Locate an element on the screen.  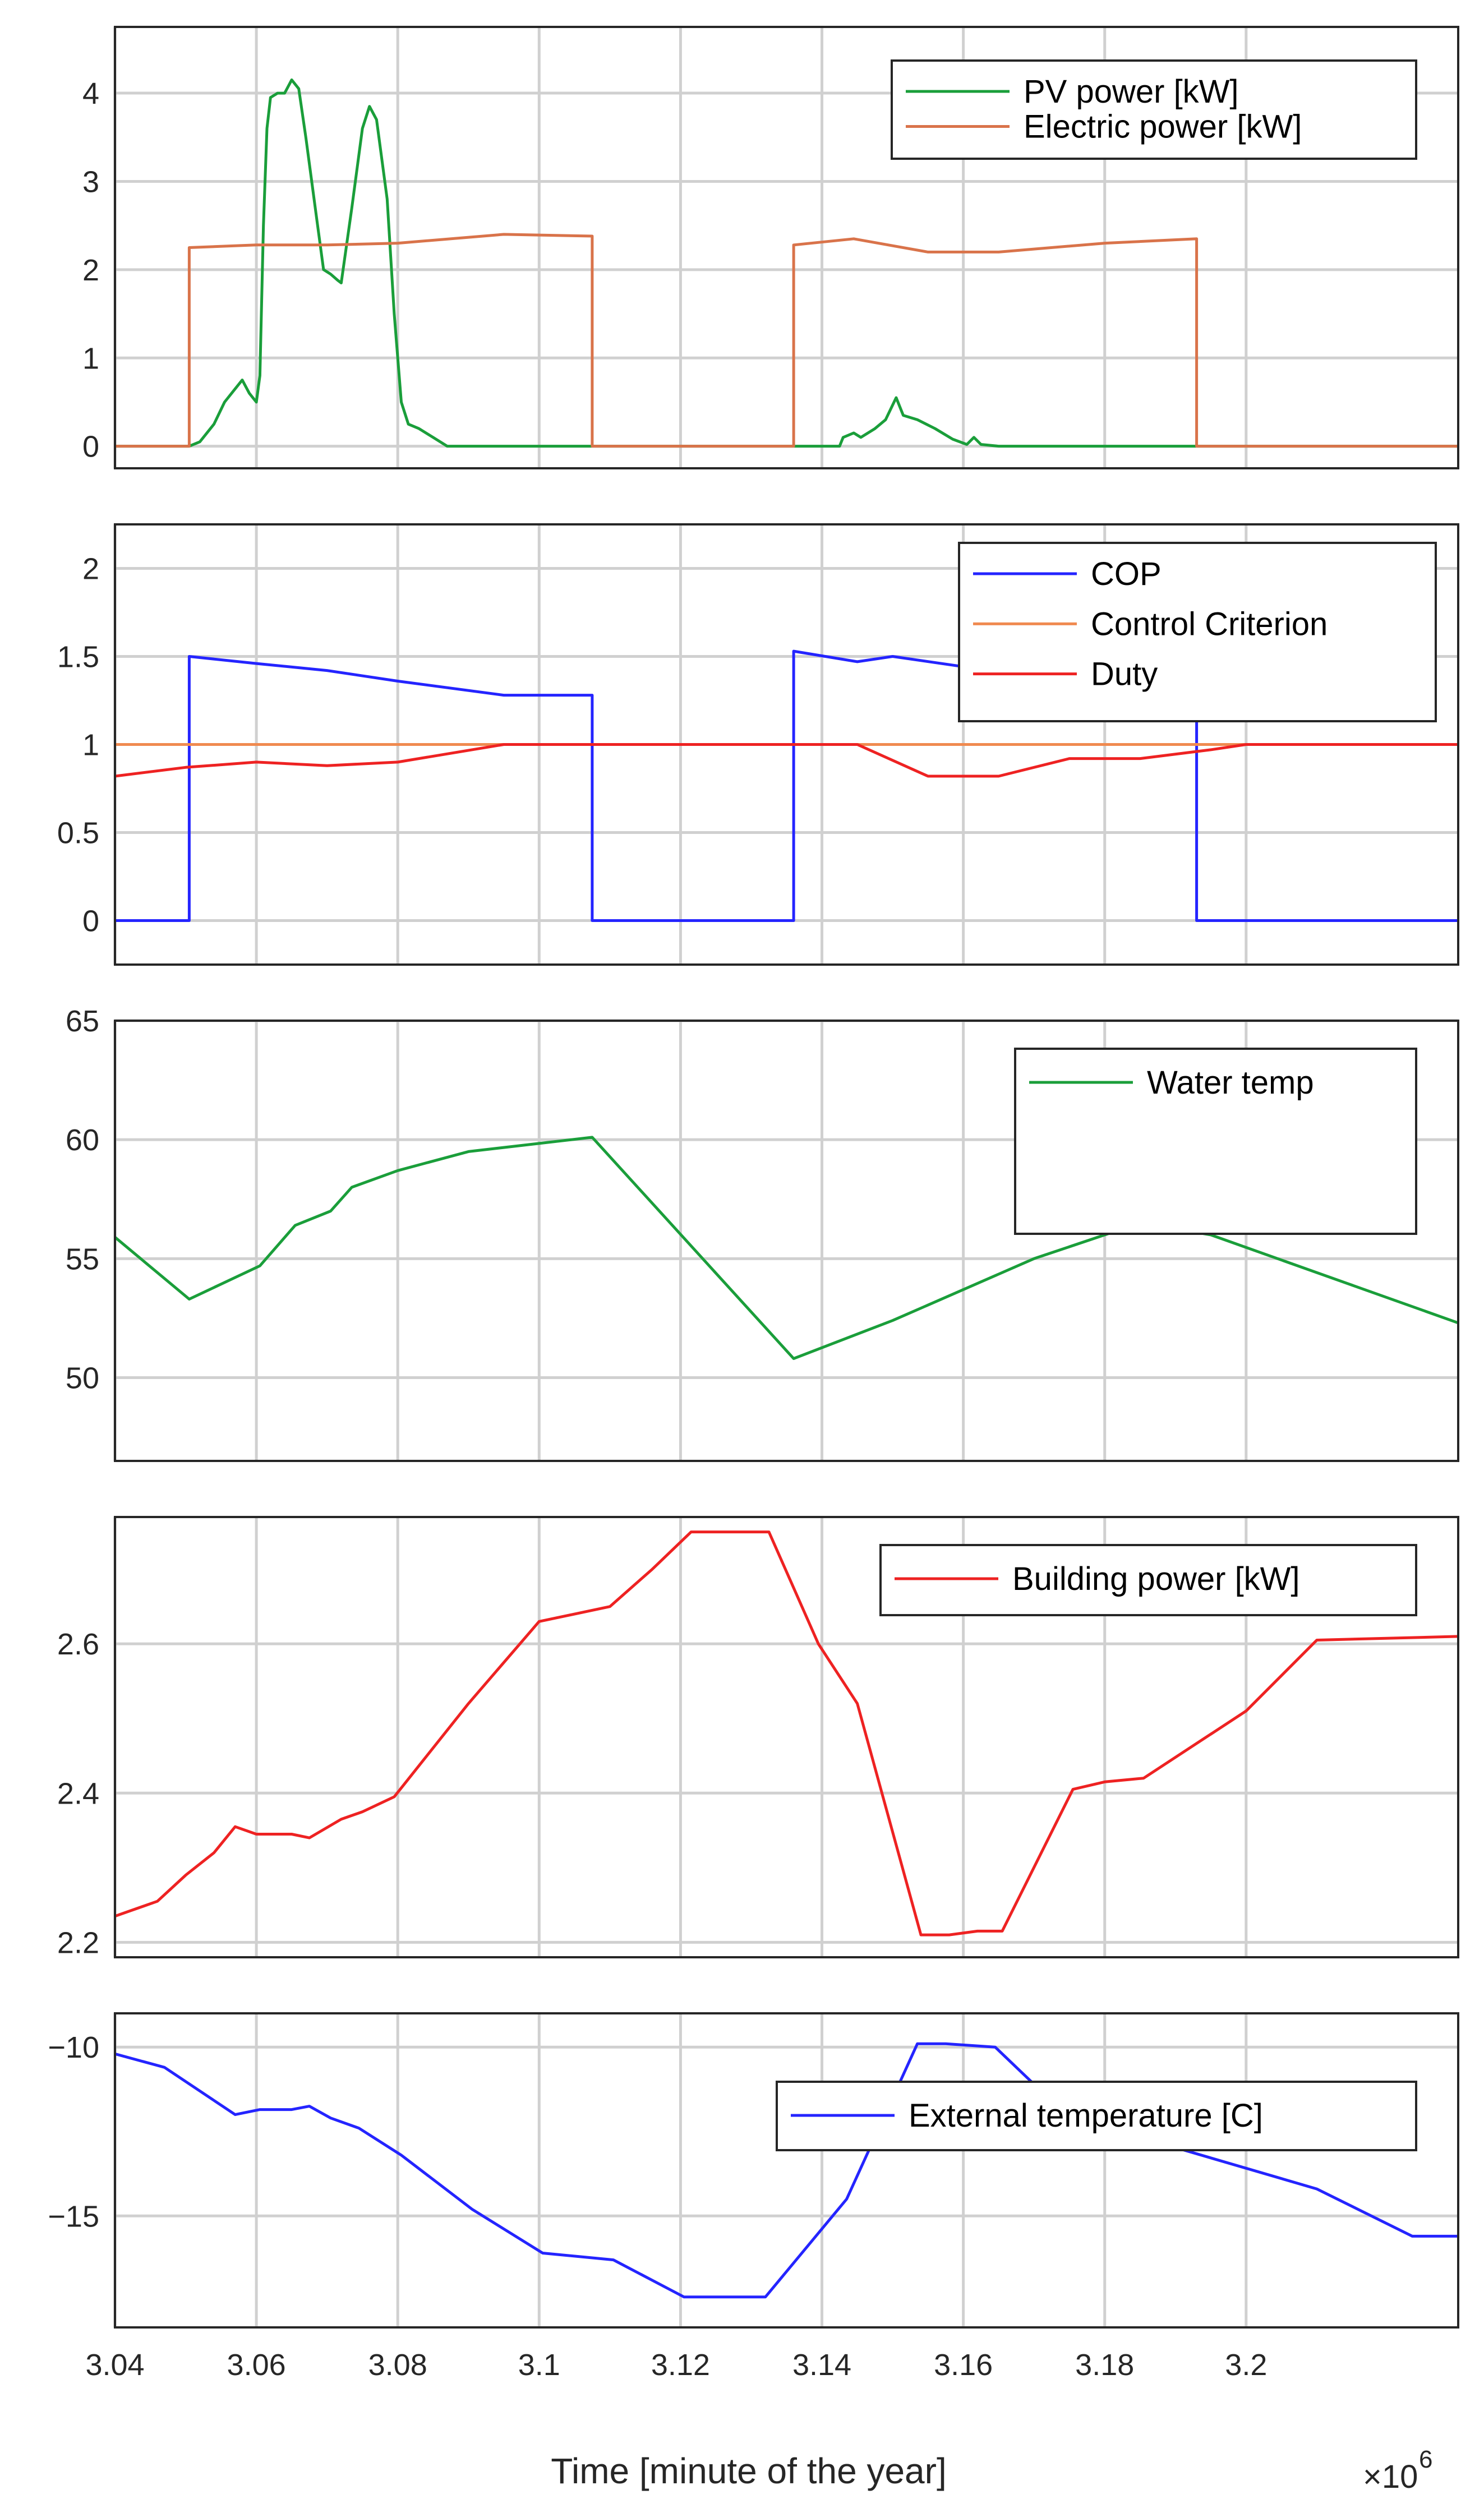
ytick-label-cop-3: 1.5 is located at coordinates (78, 657).